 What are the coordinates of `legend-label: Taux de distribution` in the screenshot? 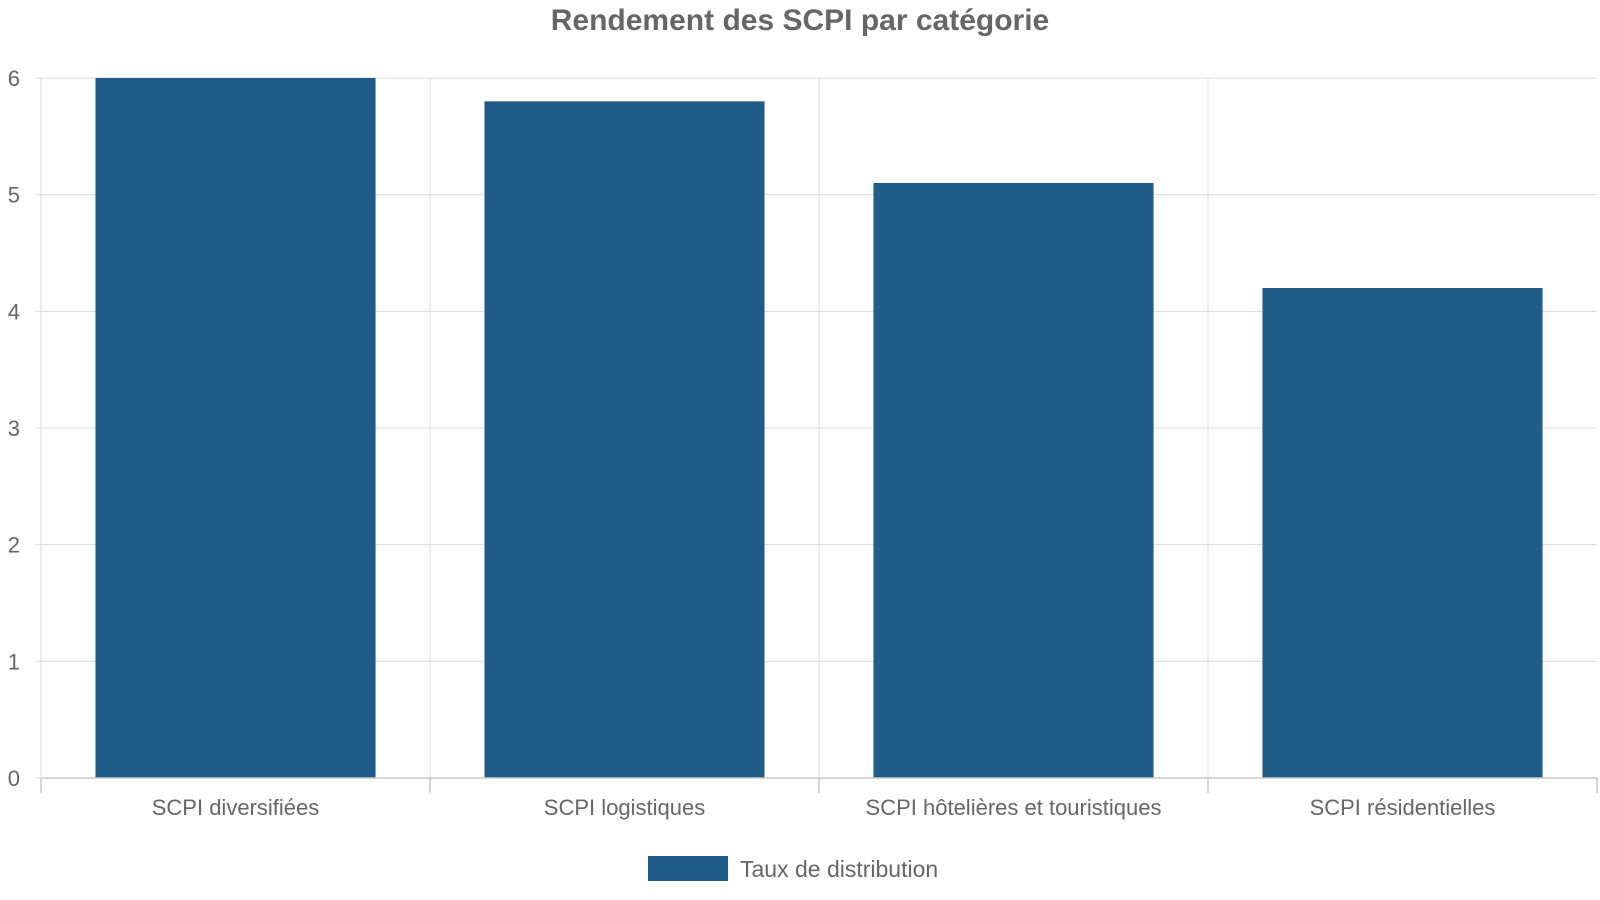 It's located at (839, 869).